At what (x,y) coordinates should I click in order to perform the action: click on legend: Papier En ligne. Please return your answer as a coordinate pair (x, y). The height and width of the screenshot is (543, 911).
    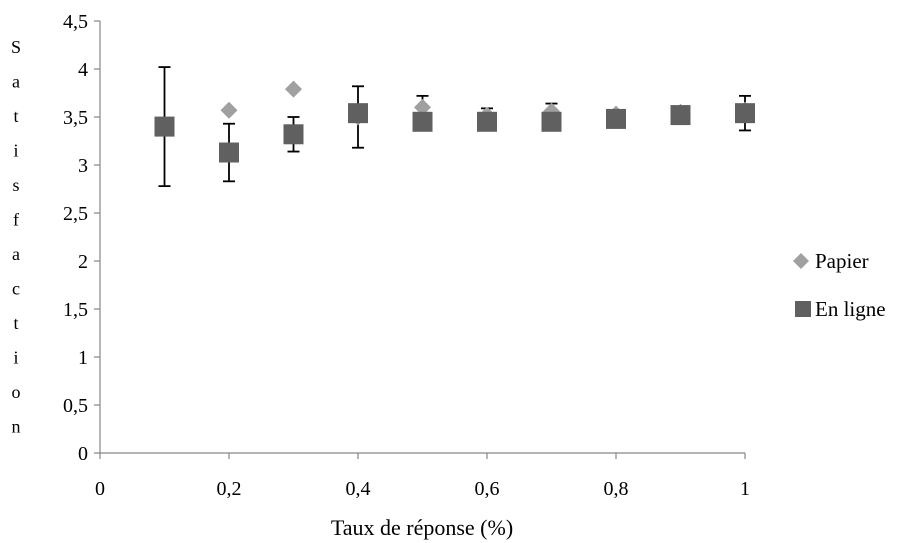
    Looking at the image, I should click on (839, 285).